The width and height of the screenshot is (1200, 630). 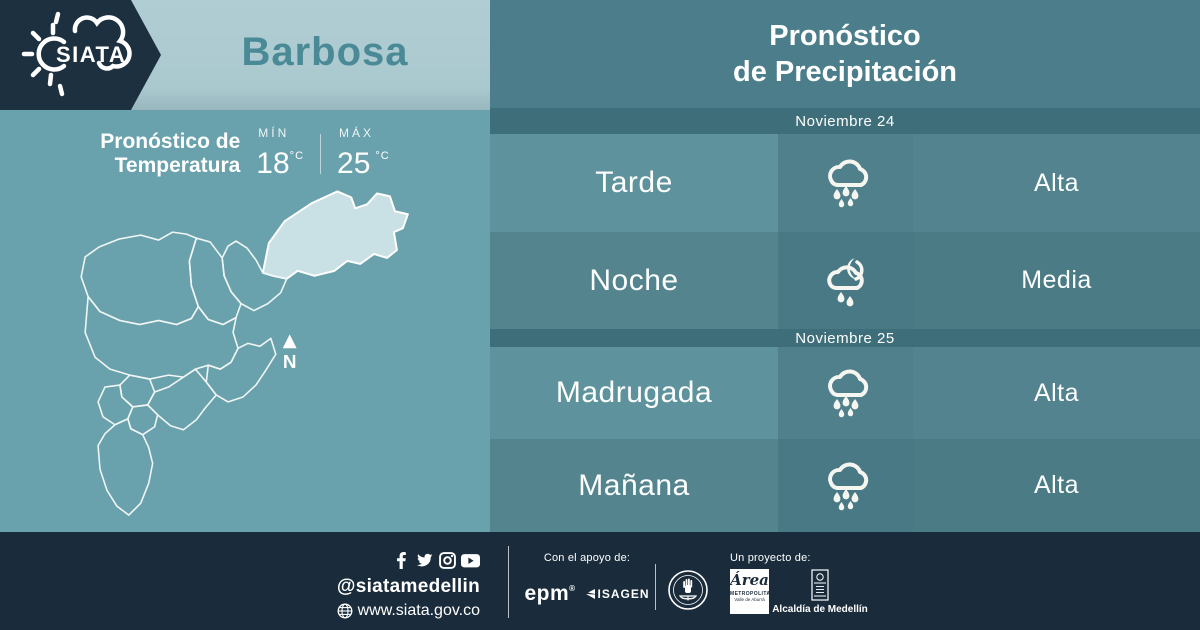 What do you see at coordinates (1056, 280) in the screenshot?
I see `level-value: Media` at bounding box center [1056, 280].